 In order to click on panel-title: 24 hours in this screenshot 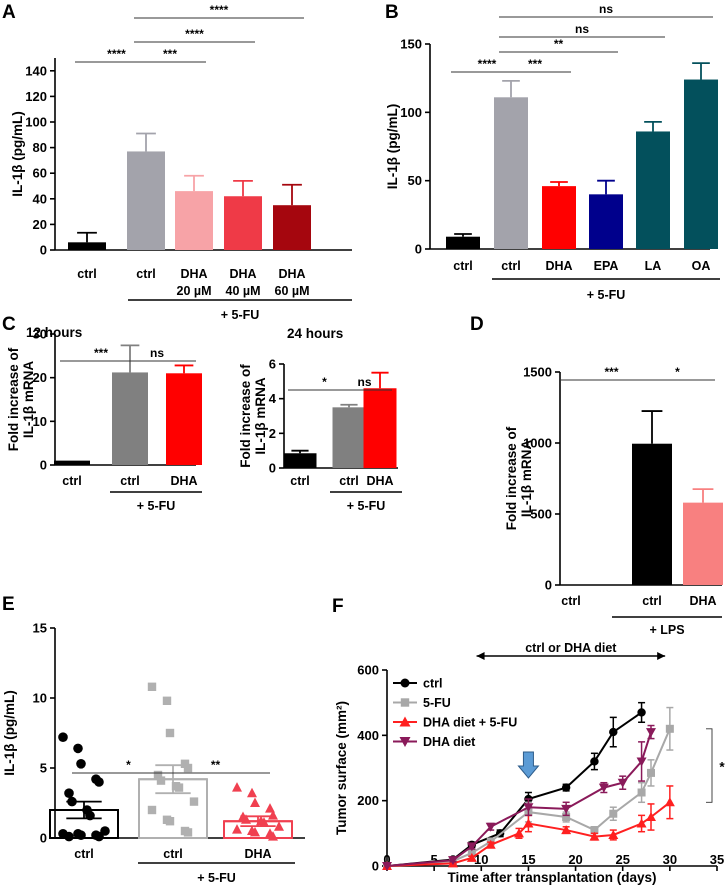, I will do `click(315, 333)`.